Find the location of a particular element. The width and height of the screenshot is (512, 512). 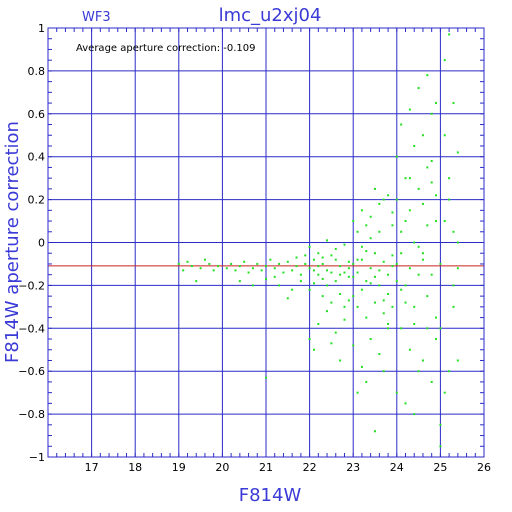

x-tick-label: 19 is located at coordinates (179, 467).